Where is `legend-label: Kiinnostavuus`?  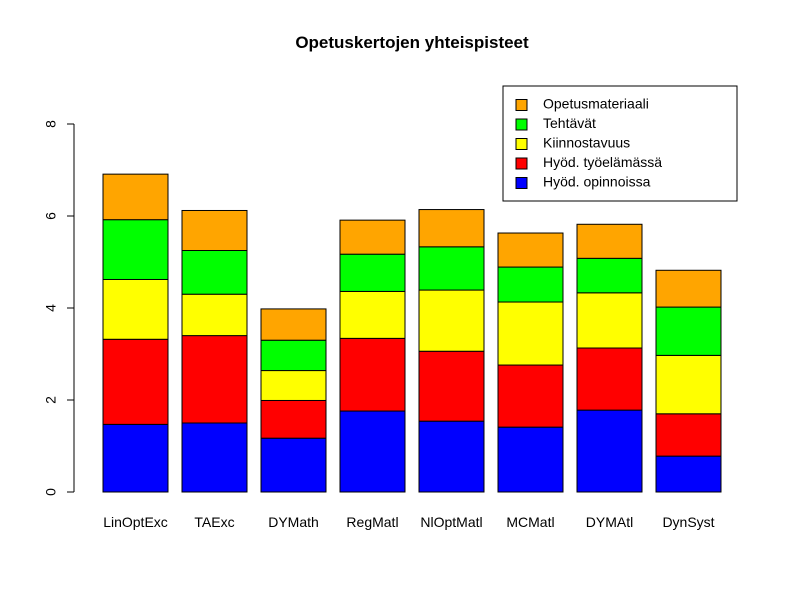
legend-label: Kiinnostavuus is located at coordinates (586, 143).